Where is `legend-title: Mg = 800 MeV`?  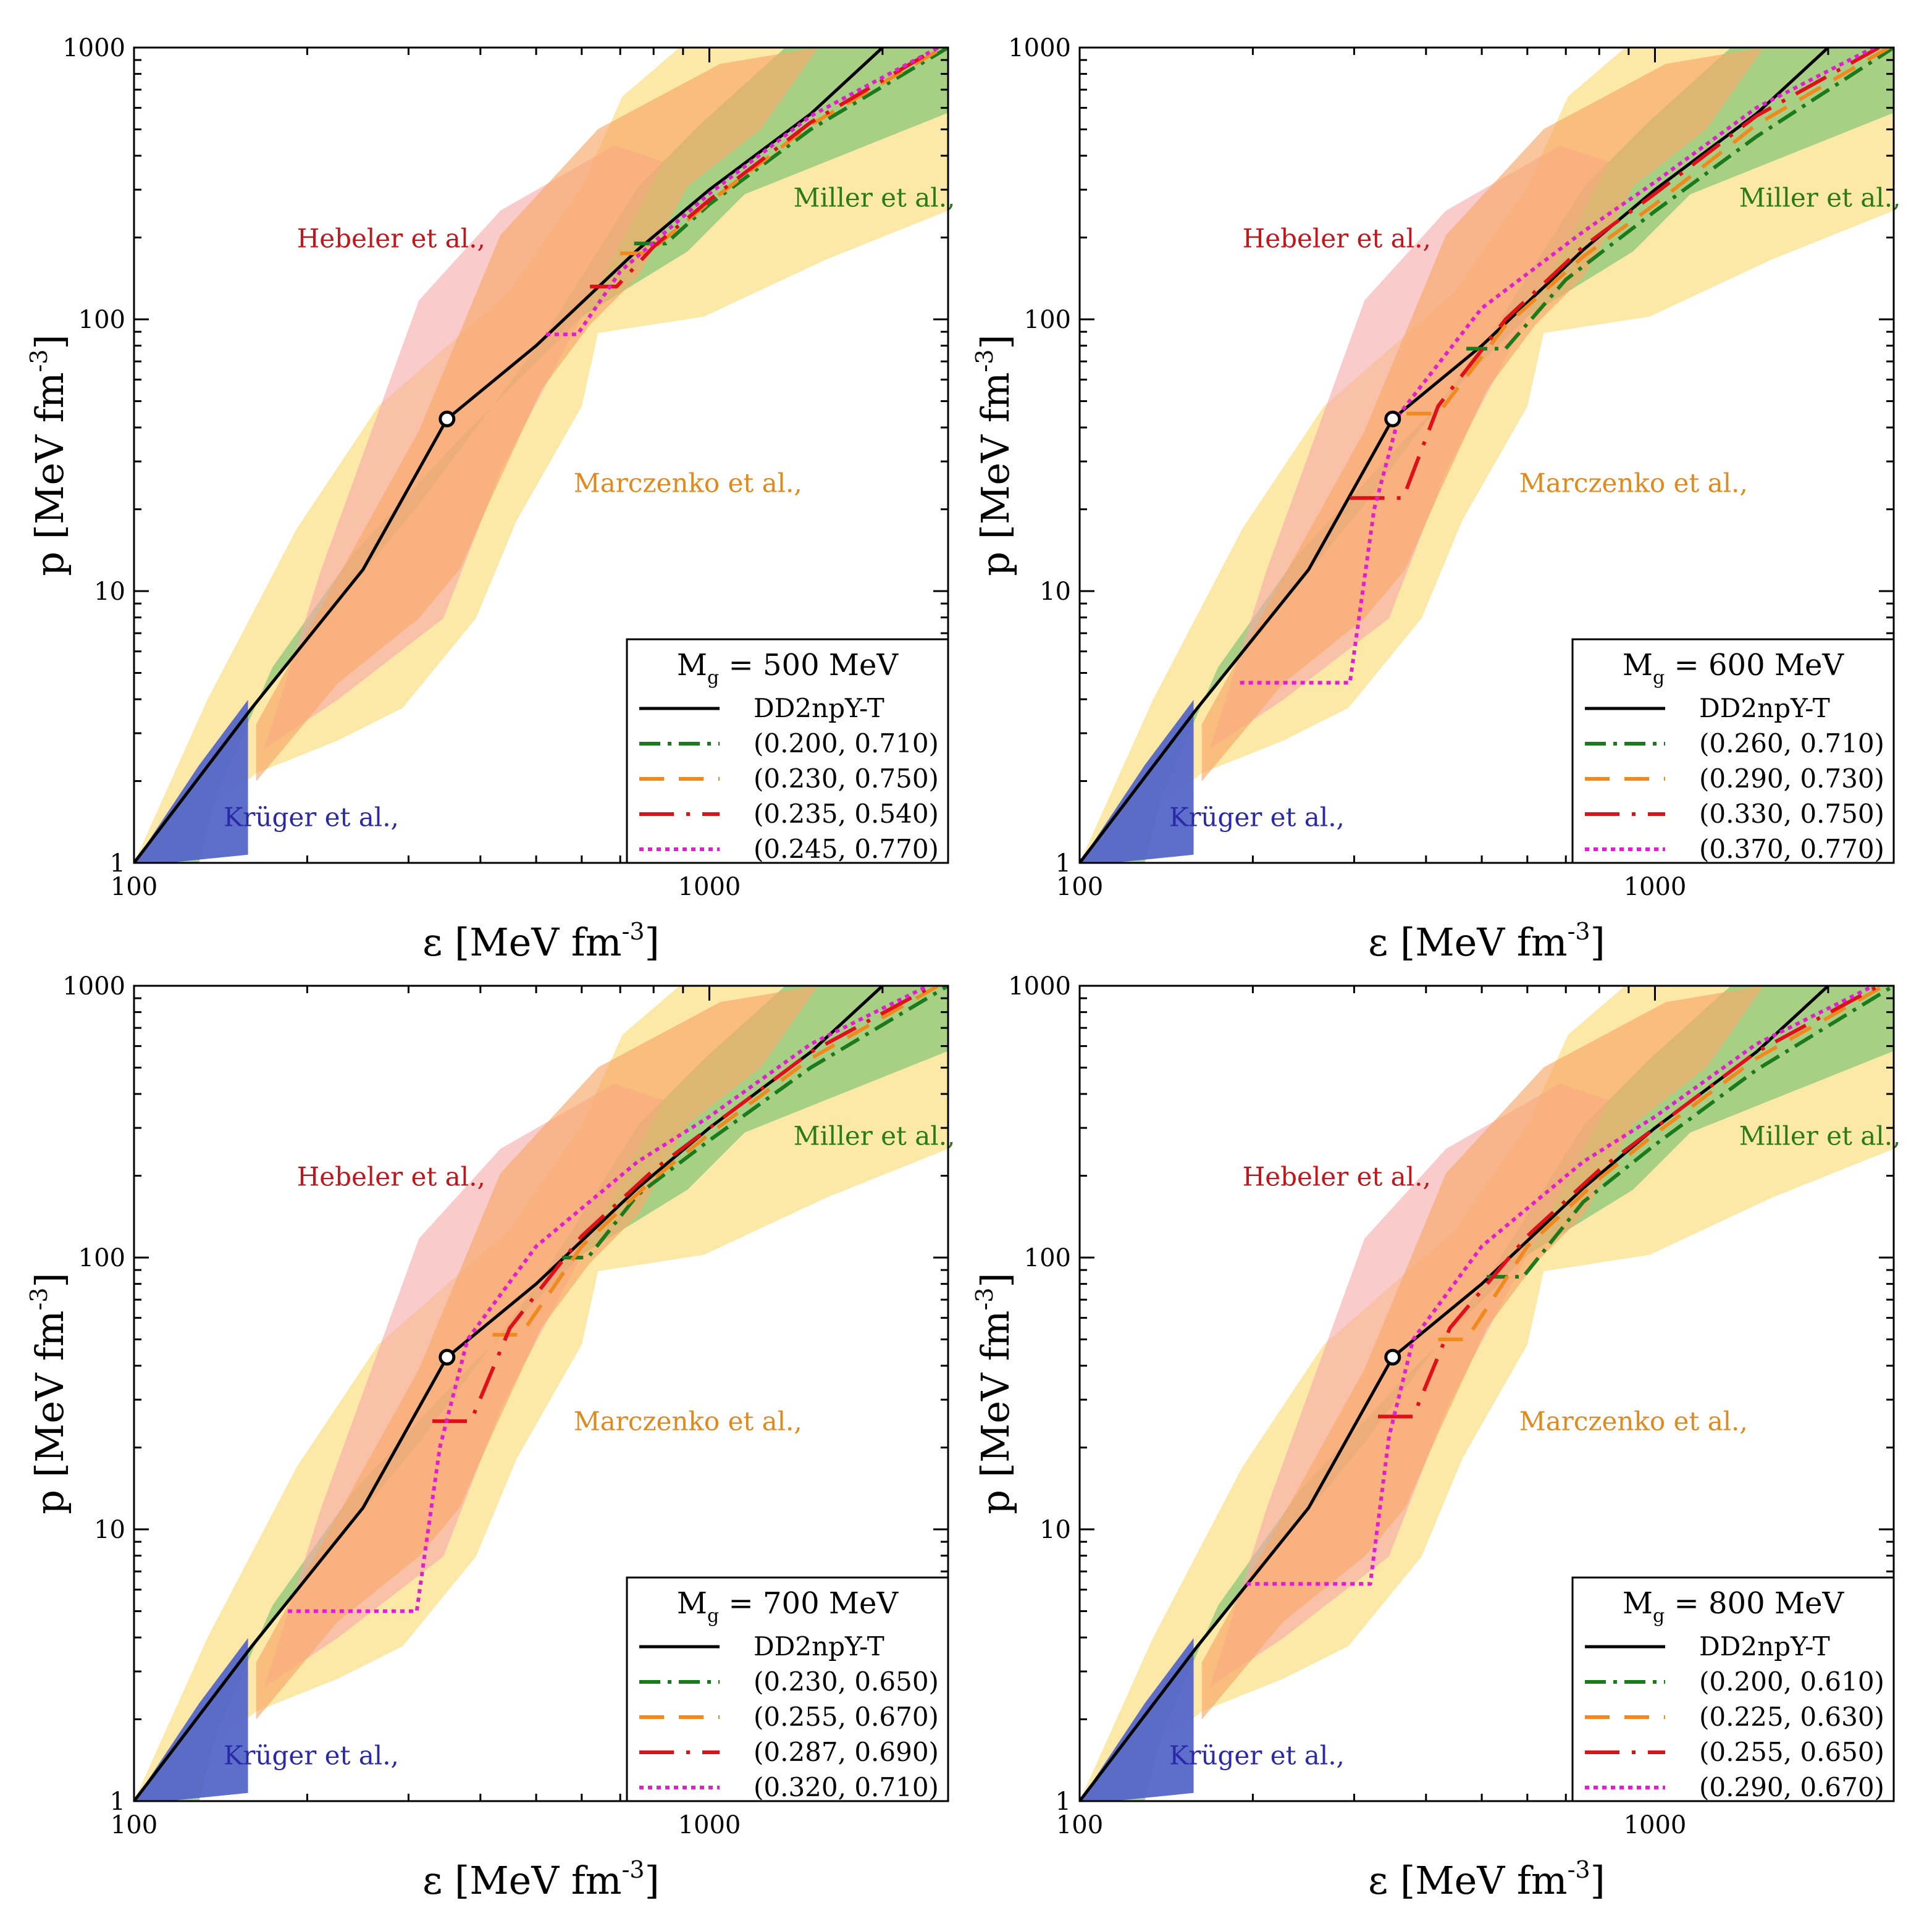
legend-title: Mg = 800 MeV is located at coordinates (1734, 1607).